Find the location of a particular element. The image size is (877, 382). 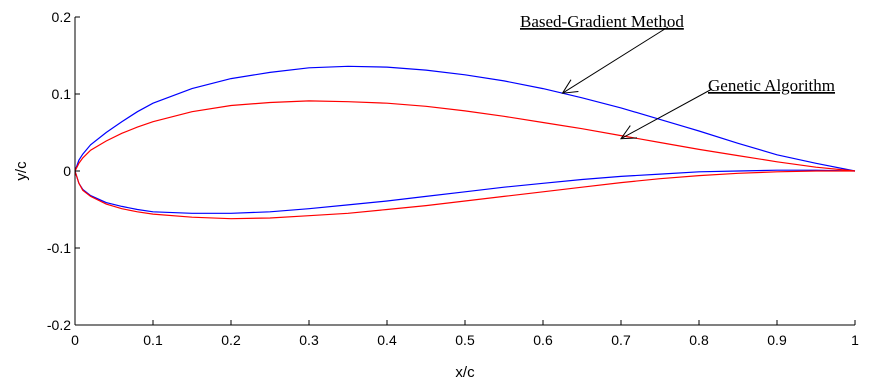

y-axis-label: y/c is located at coordinates (21, 171).